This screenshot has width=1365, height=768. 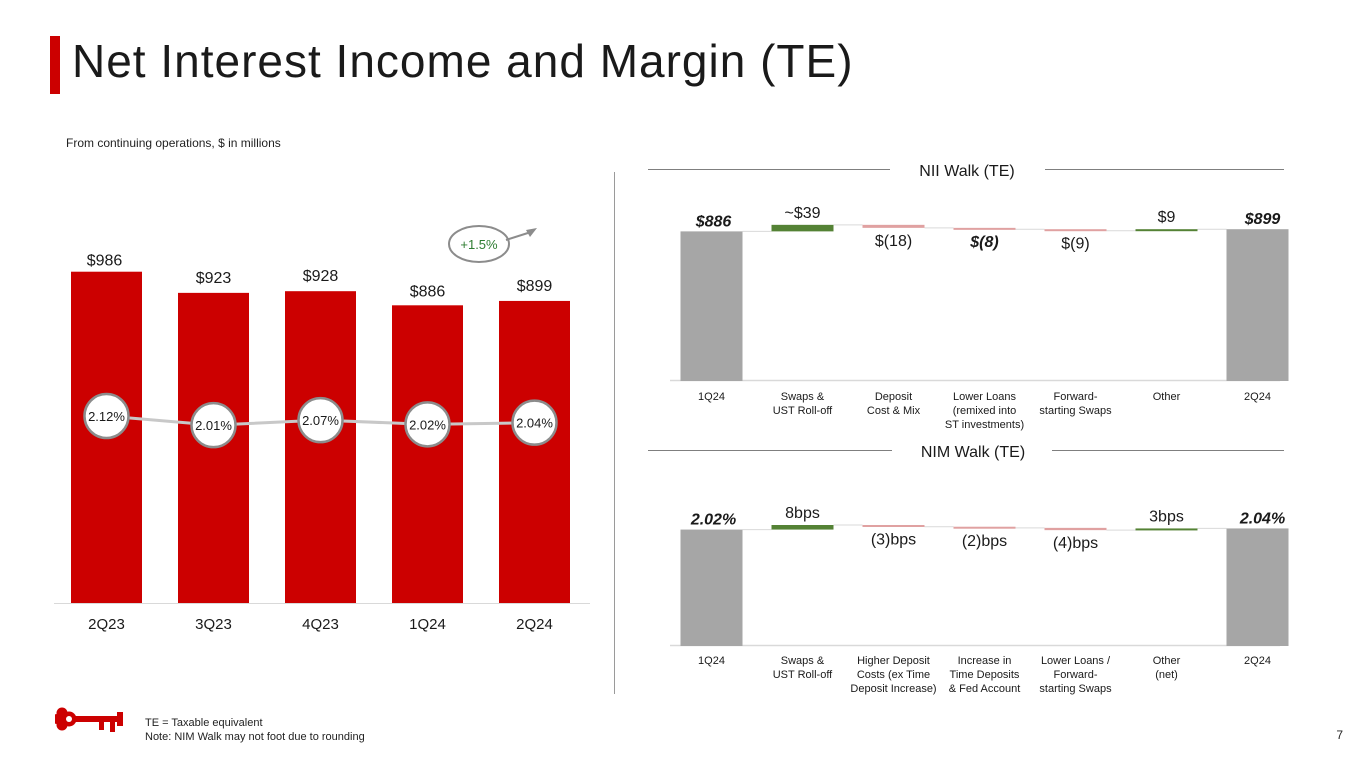 What do you see at coordinates (893, 540) in the screenshot?
I see `walk-bar-value-label: (3)bps` at bounding box center [893, 540].